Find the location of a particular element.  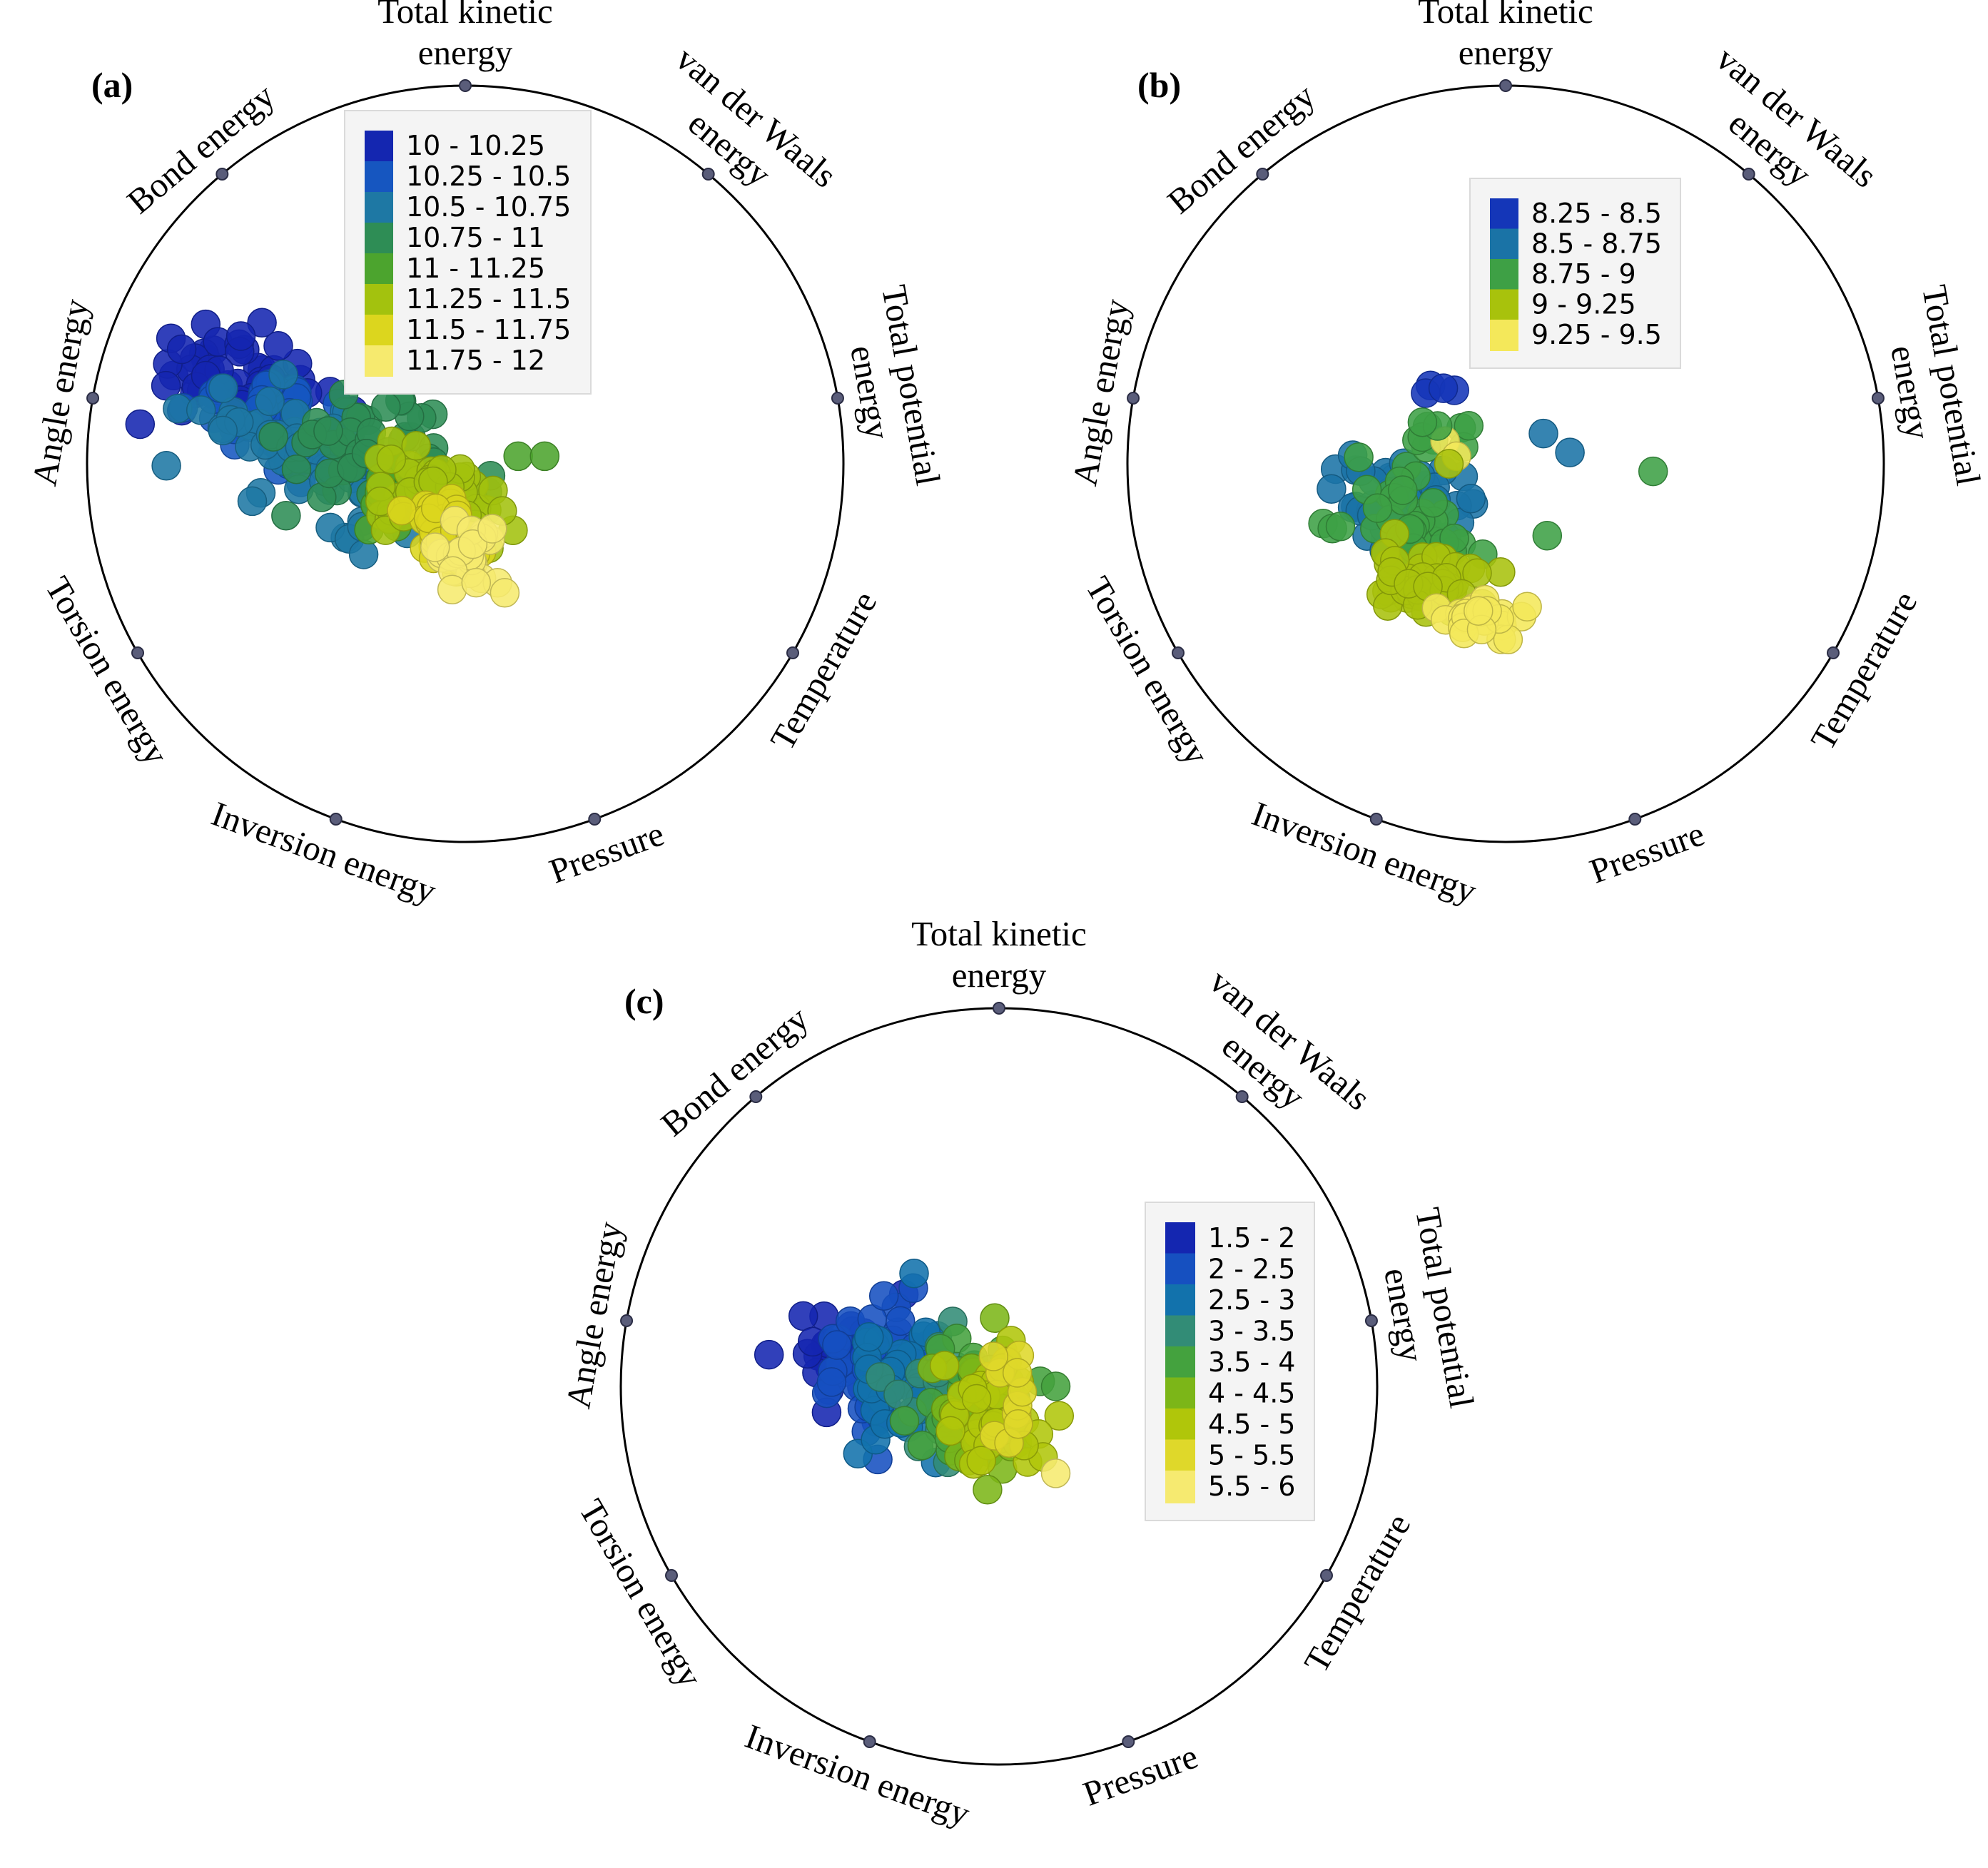

panel-c-legend-label: 4.5 - 5 is located at coordinates (1251, 1424).